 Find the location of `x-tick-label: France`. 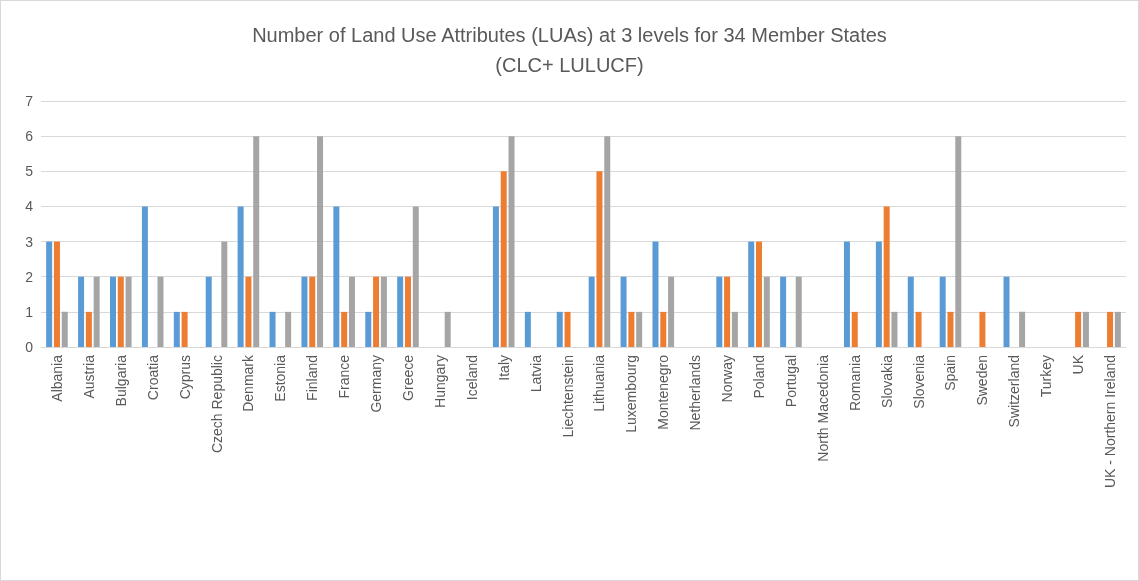

x-tick-label: France is located at coordinates (344, 376).